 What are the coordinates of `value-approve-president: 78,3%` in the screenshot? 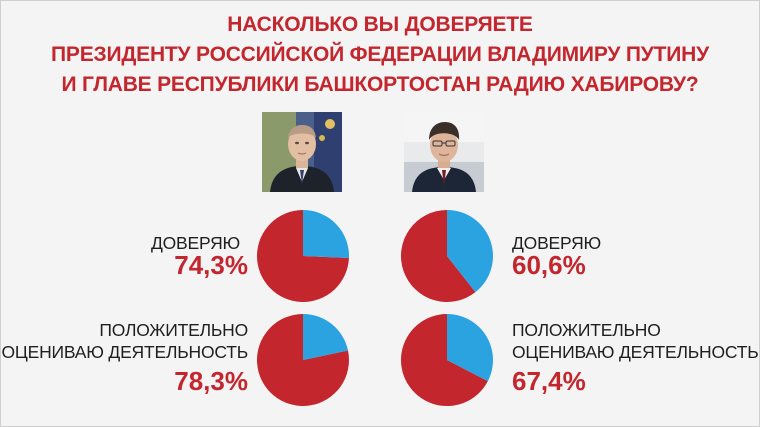 It's located at (211, 381).